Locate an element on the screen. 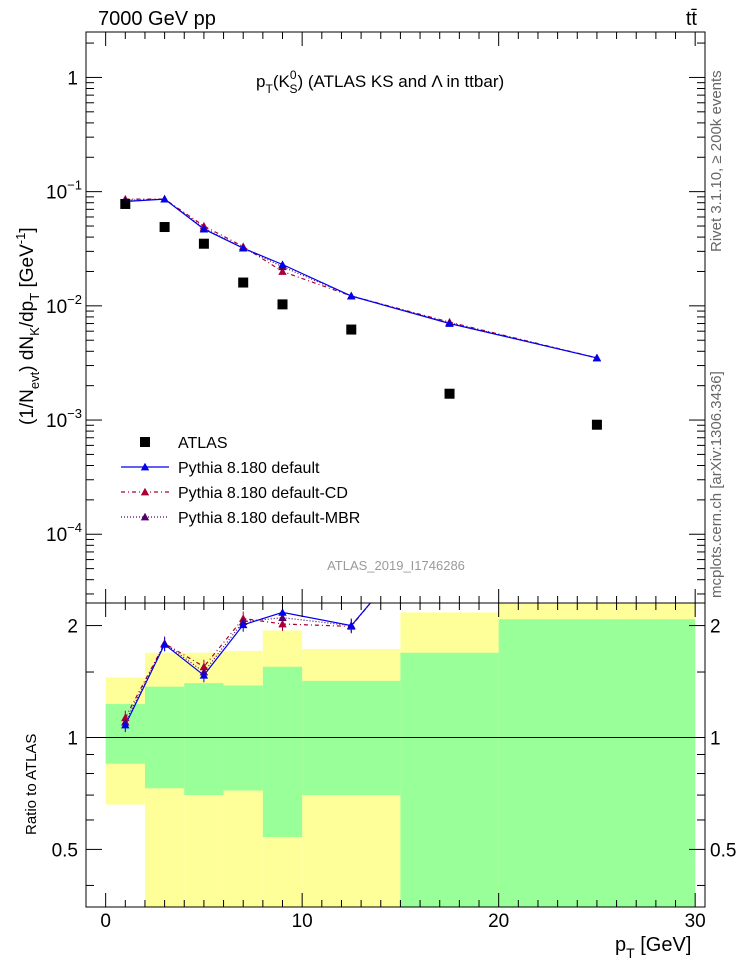 The width and height of the screenshot is (746, 972). ylabel-d: [GeV is located at coordinates (27, 268).